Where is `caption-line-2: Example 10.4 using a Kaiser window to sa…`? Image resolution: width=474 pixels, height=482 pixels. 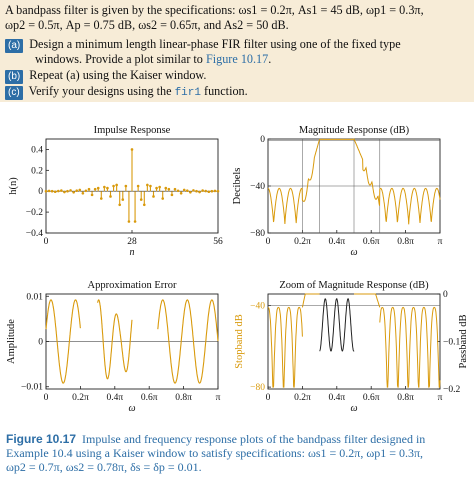 caption-line-2: Example 10.4 using a Kaiser window to sa… is located at coordinates (215, 453).